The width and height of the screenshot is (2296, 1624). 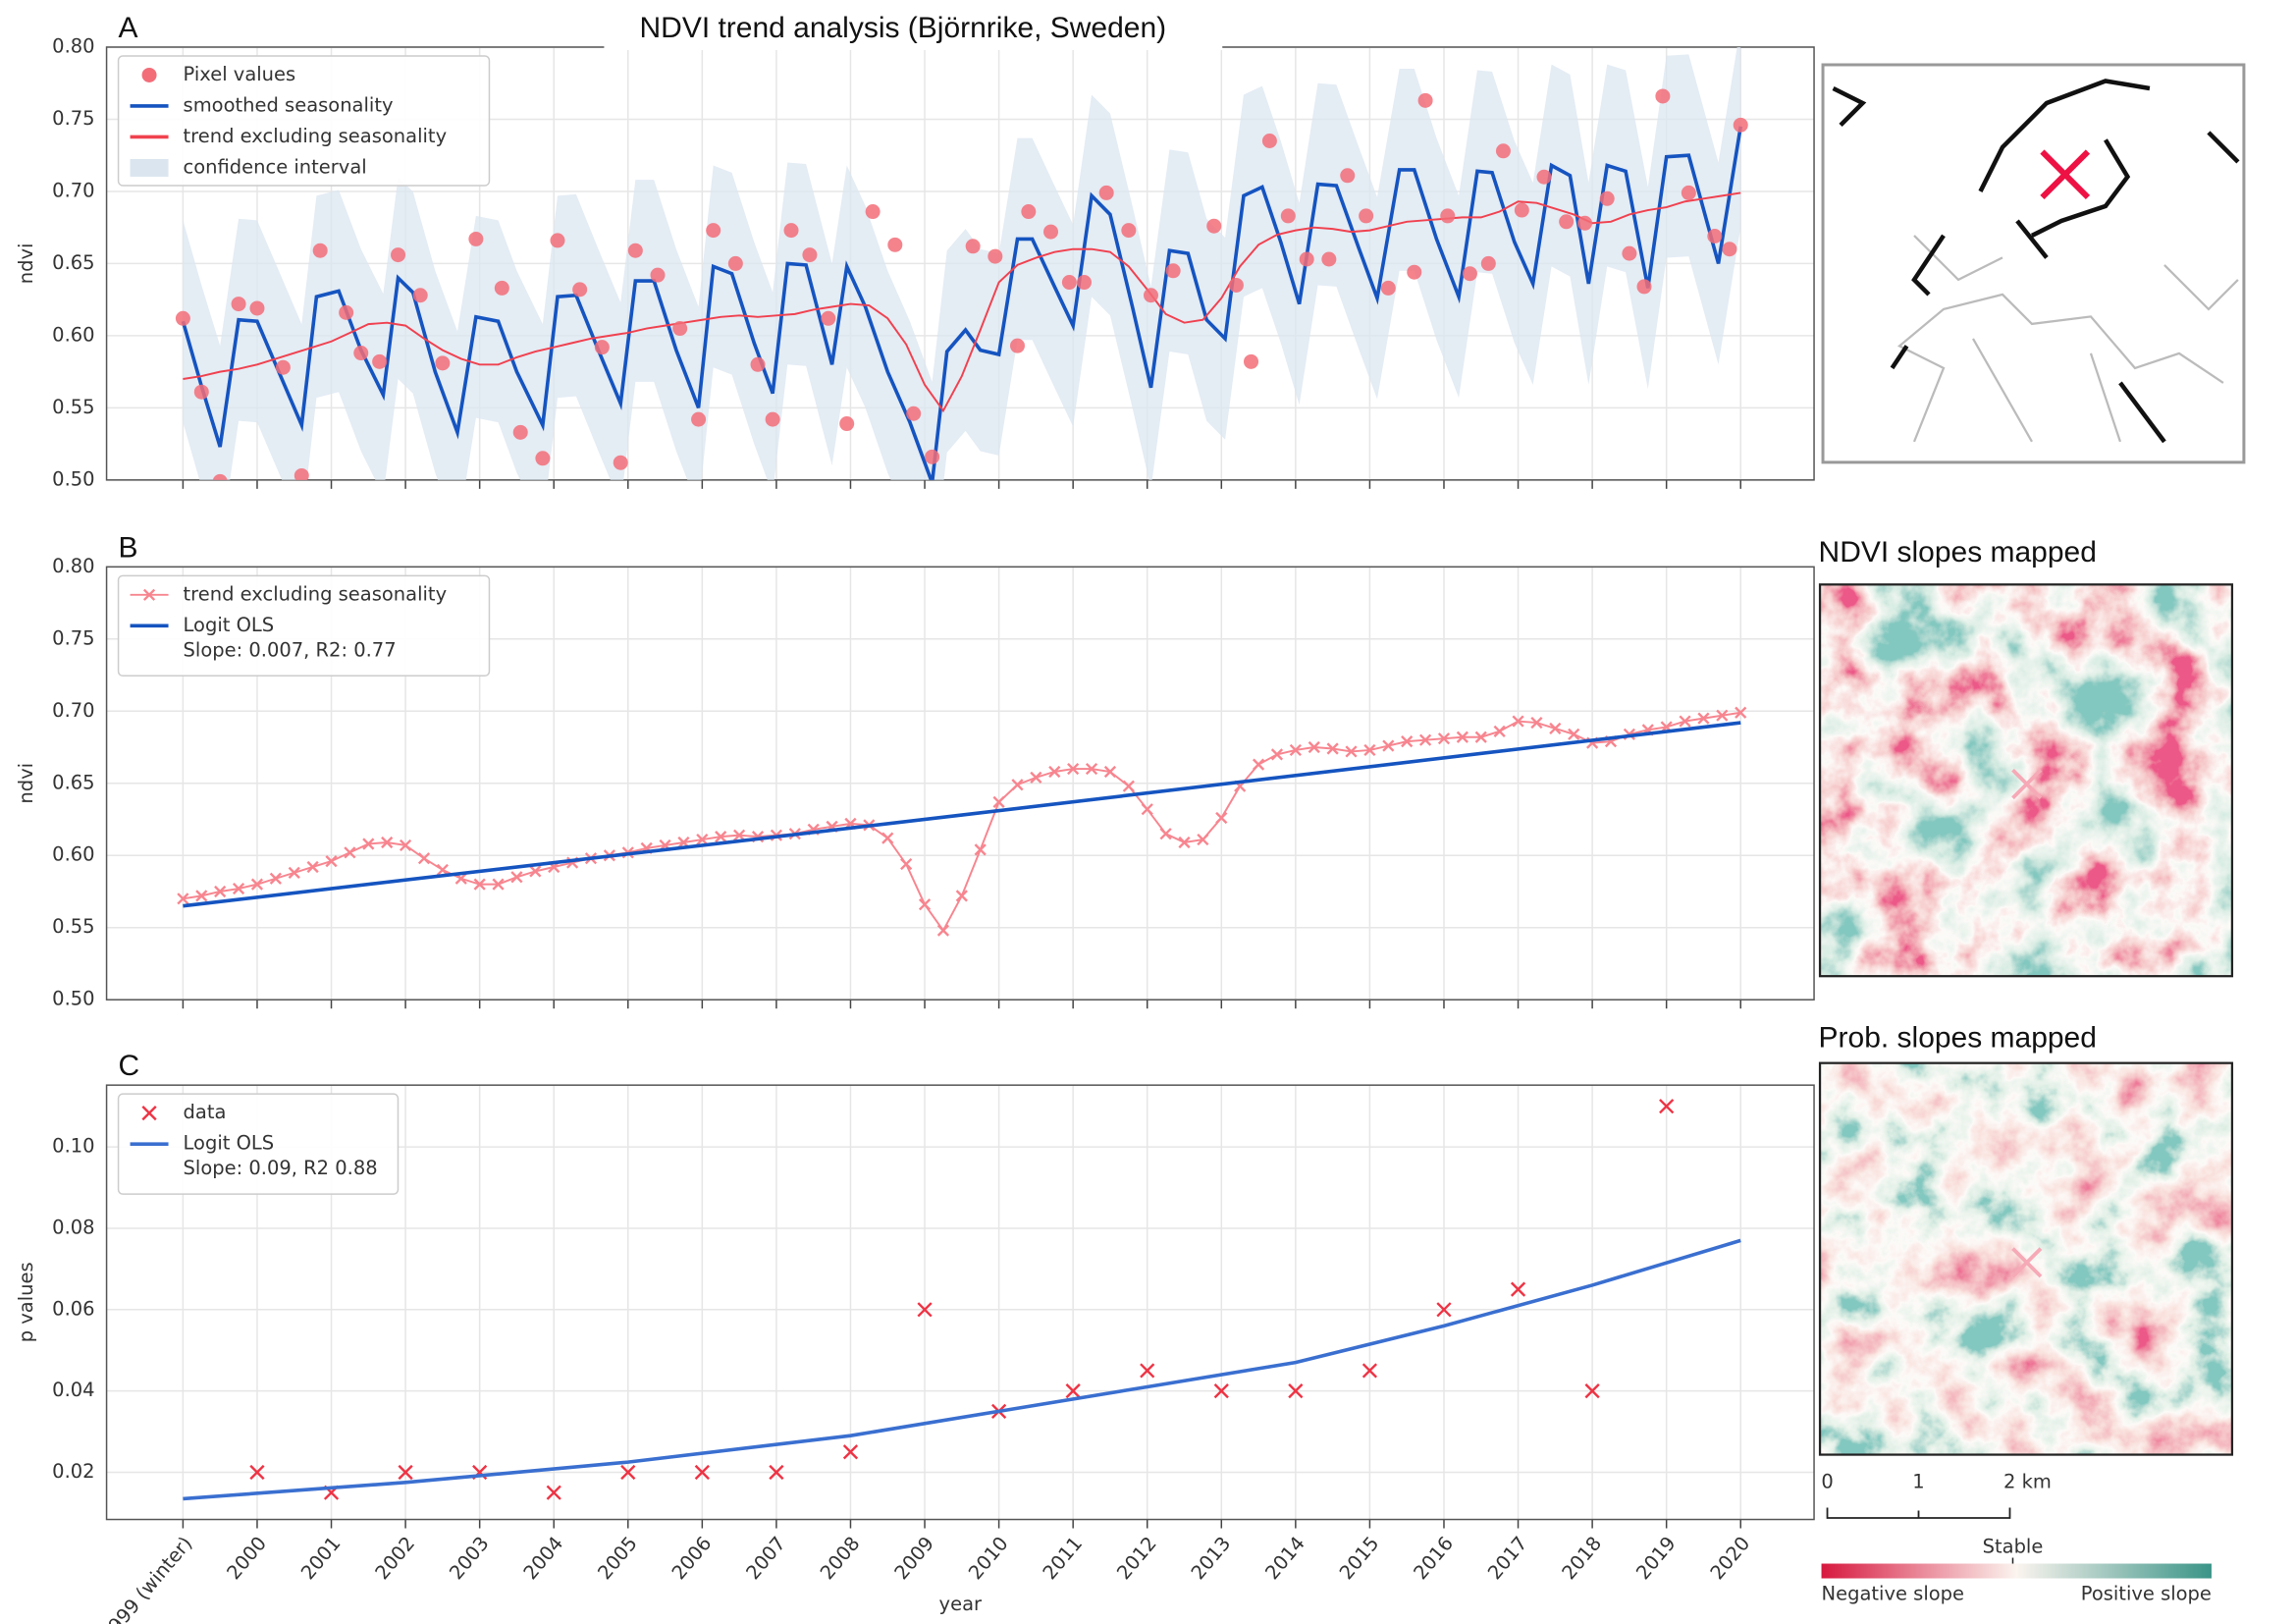 I want to click on legend-label: confidence interval, so click(x=275, y=166).